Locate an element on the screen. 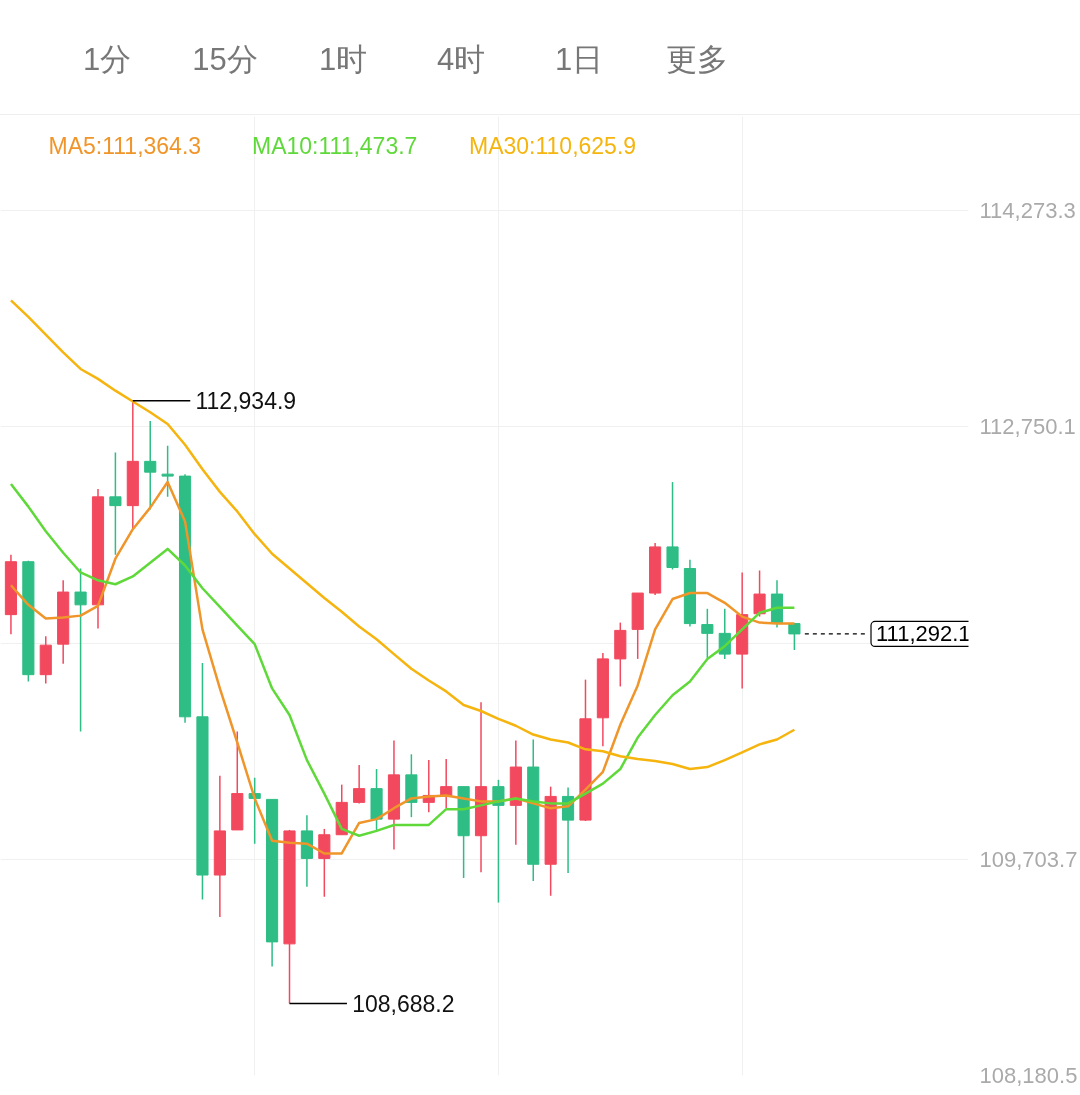 Image resolution: width=1080 pixels, height=1095 pixels. text: 1时 is located at coordinates (343, 60).